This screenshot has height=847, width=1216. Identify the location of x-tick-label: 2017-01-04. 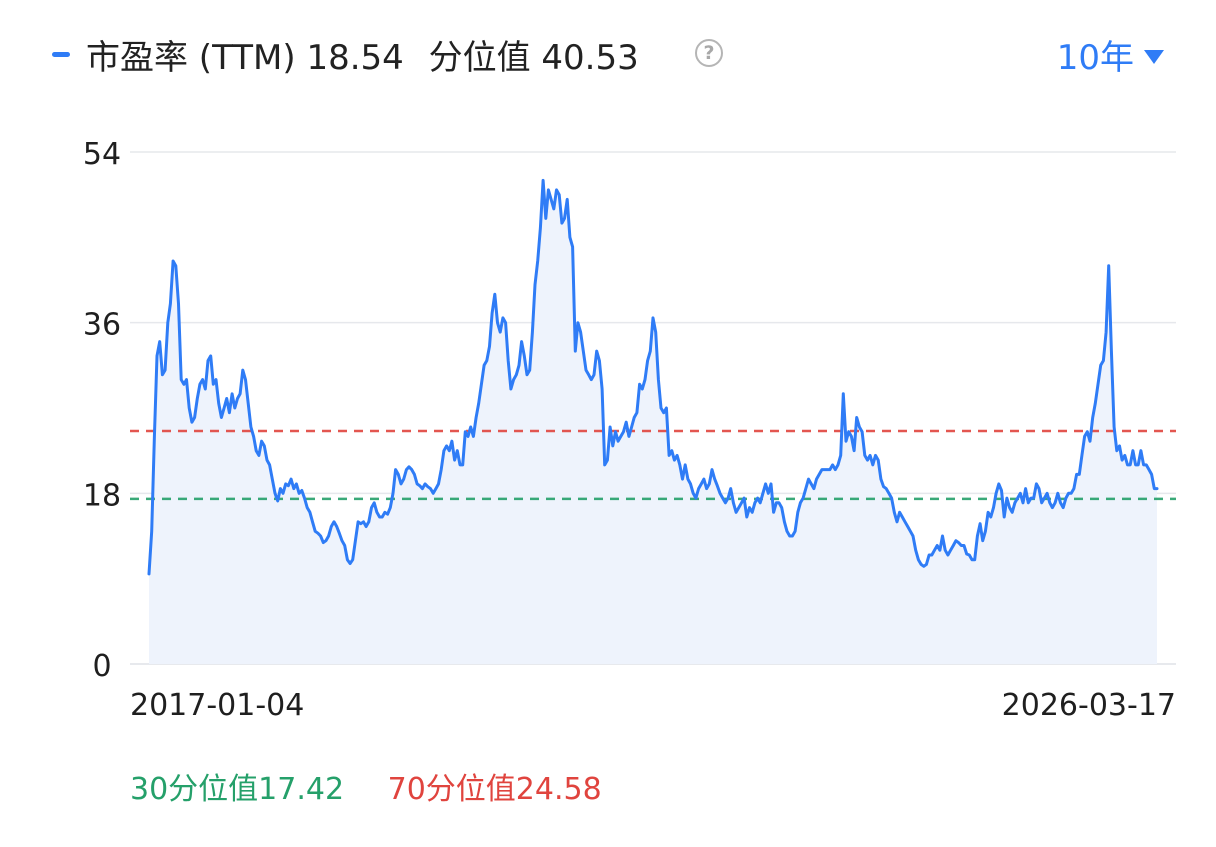
(217, 705).